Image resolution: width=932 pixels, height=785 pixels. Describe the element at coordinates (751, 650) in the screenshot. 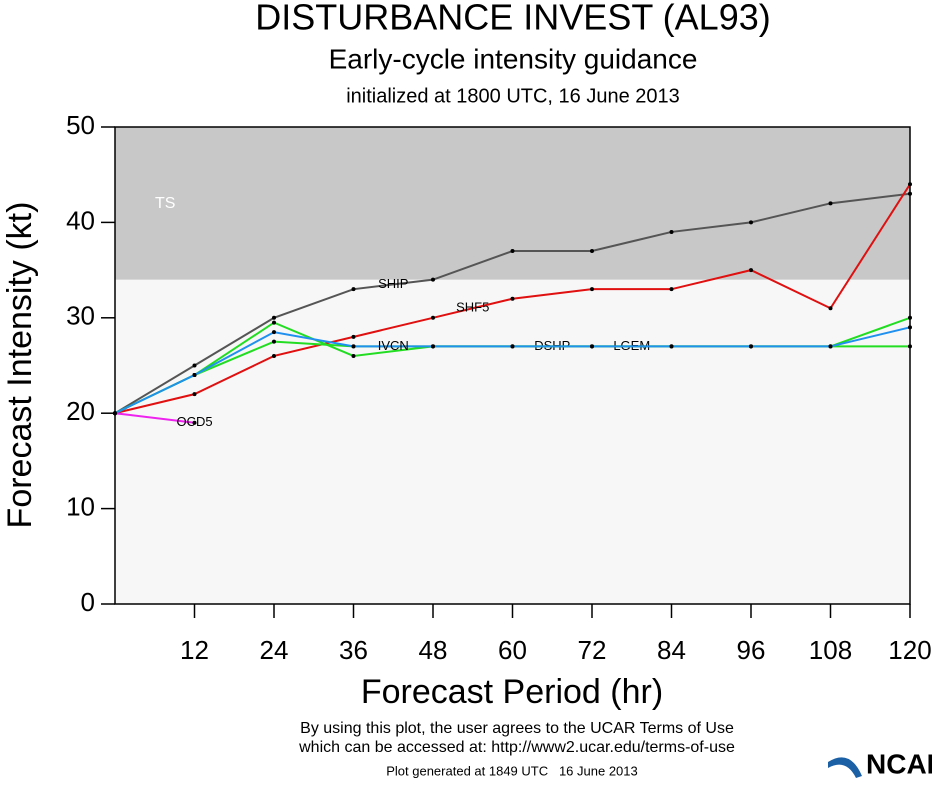

I see `x-tick-label: 96` at that location.